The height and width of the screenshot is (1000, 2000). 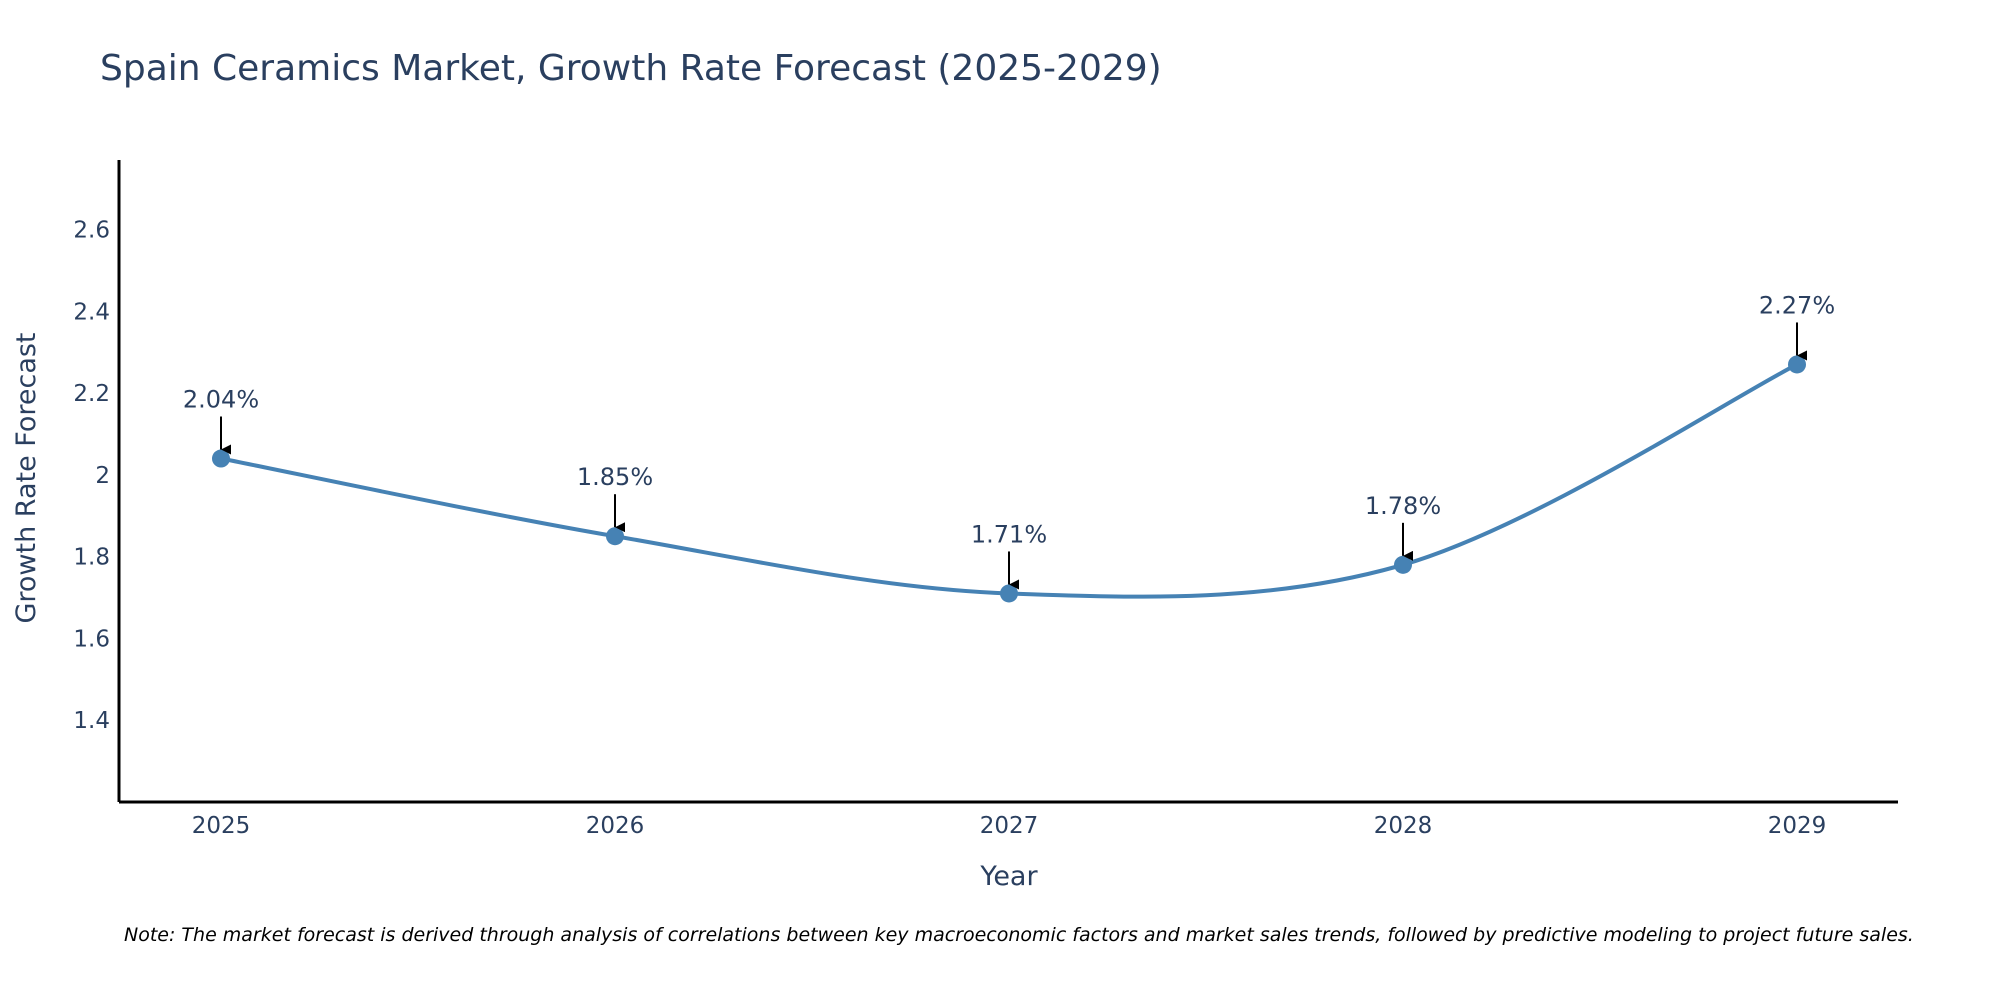 What do you see at coordinates (1009, 534) in the screenshot?
I see `data-label: 1.71%` at bounding box center [1009, 534].